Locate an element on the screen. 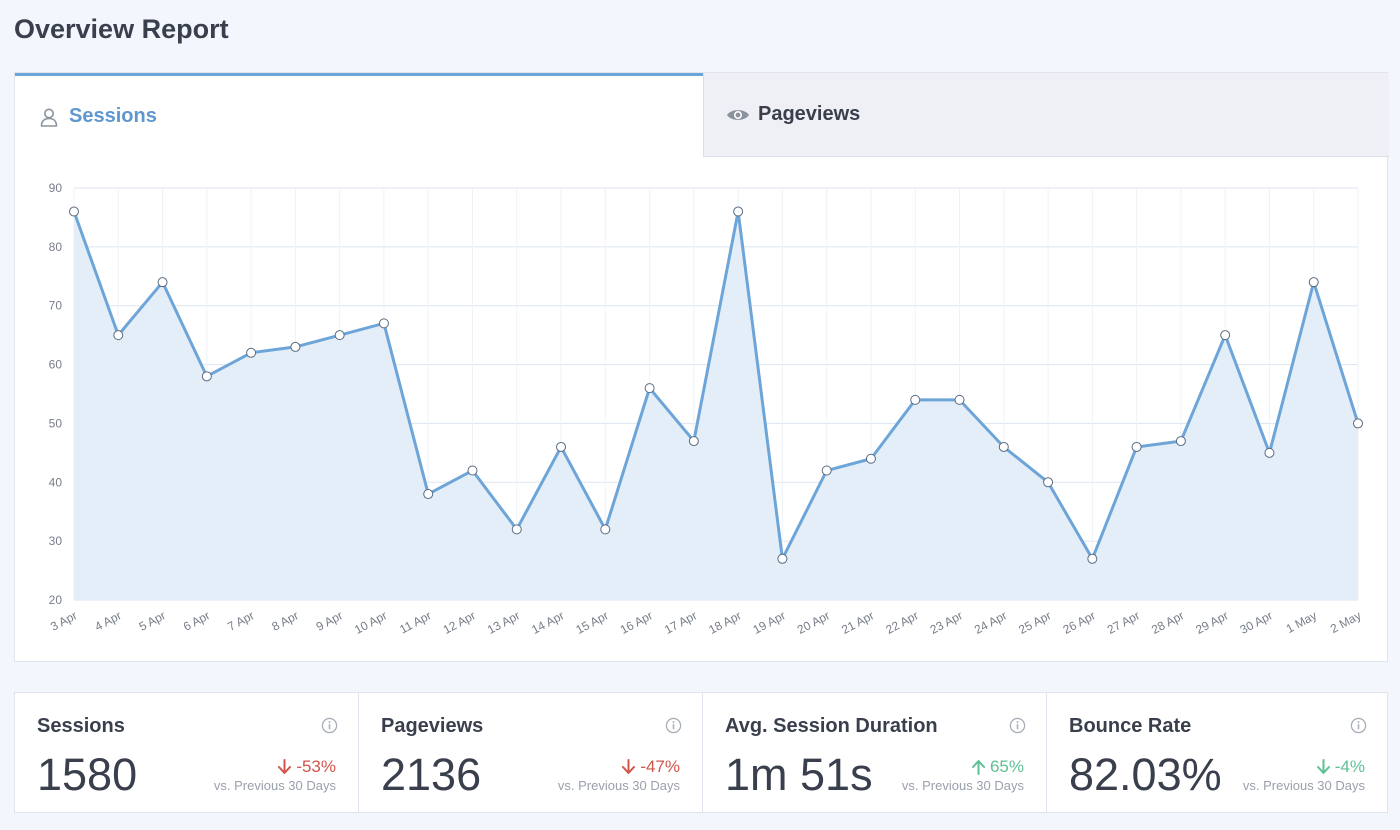 This screenshot has height=830, width=1400. x-tick-label: 30 Apr is located at coordinates (1256, 622).